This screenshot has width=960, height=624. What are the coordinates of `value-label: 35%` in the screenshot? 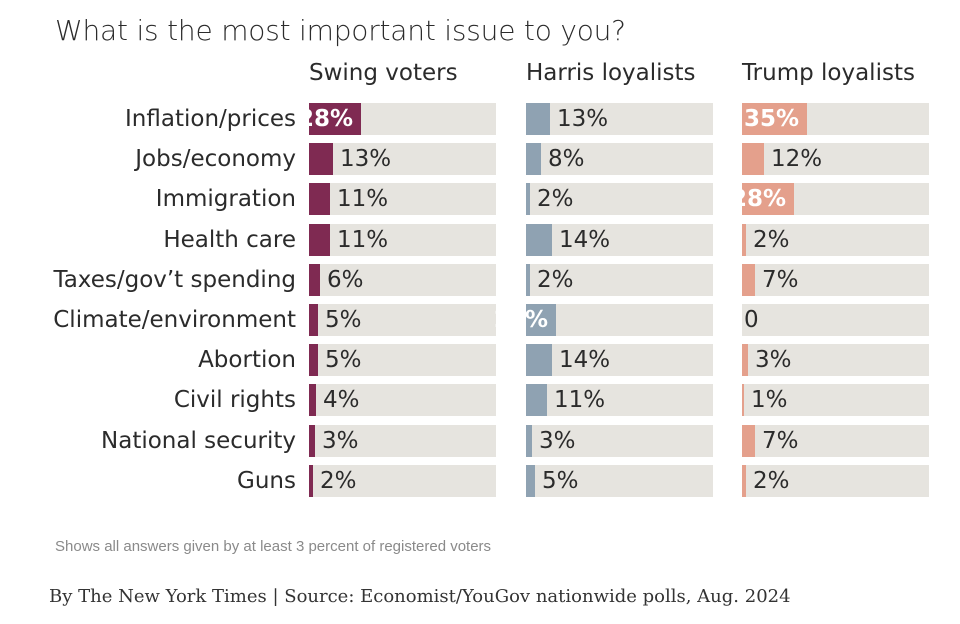 It's located at (771, 119).